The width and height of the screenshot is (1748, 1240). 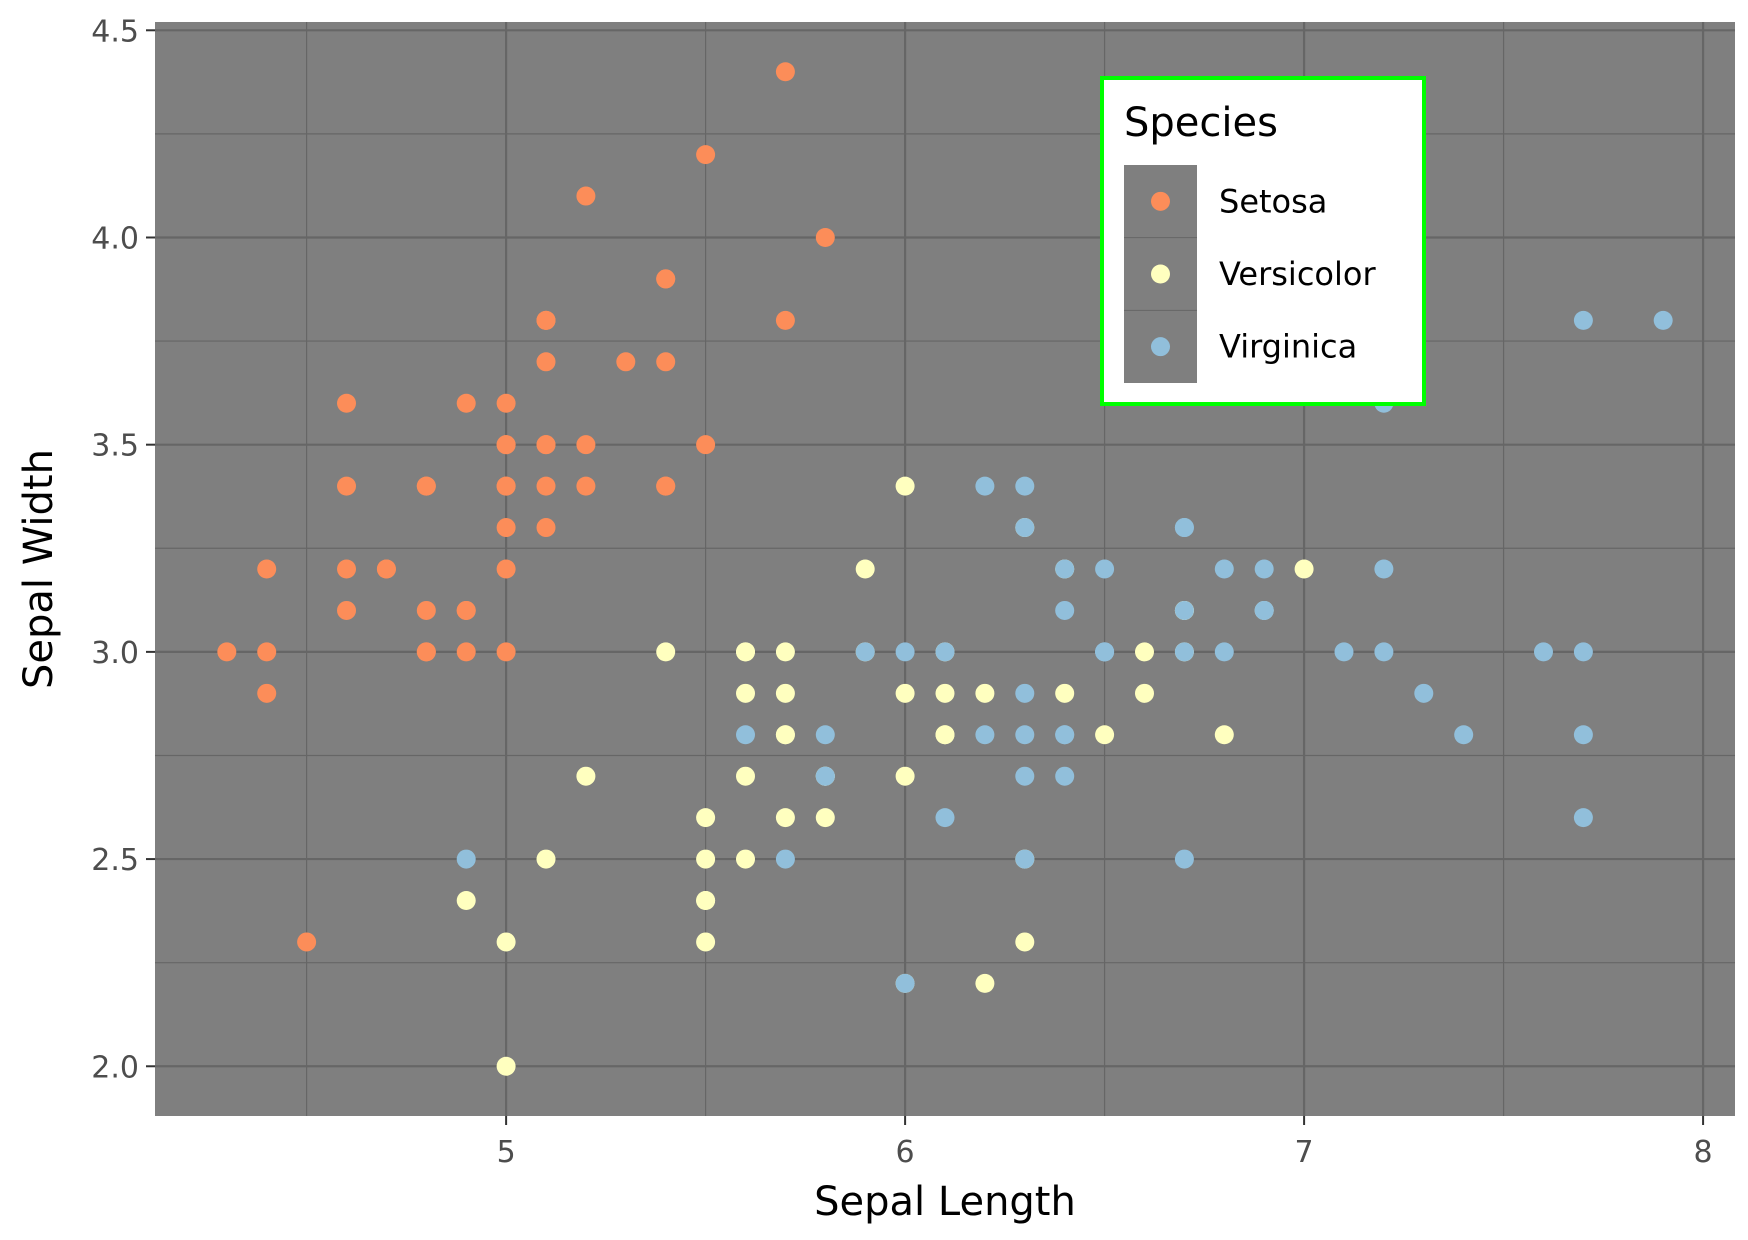 I want to click on legend-label-virginica: Virginica, so click(x=1288, y=347).